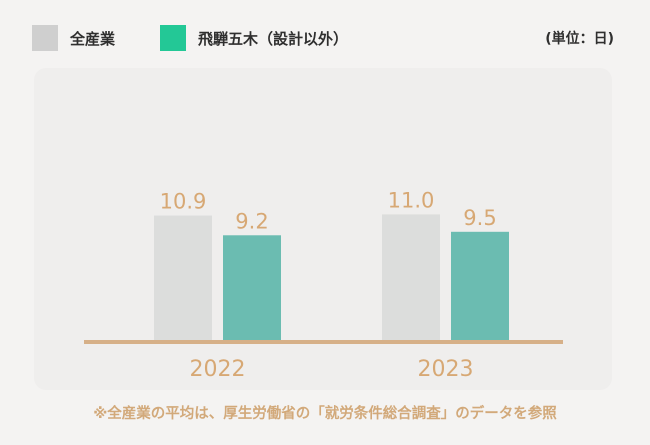 The width and height of the screenshot is (650, 445). What do you see at coordinates (273, 38) in the screenshot?
I see `legend-label-hida-goboku: 飛騨五木（設計以外）` at bounding box center [273, 38].